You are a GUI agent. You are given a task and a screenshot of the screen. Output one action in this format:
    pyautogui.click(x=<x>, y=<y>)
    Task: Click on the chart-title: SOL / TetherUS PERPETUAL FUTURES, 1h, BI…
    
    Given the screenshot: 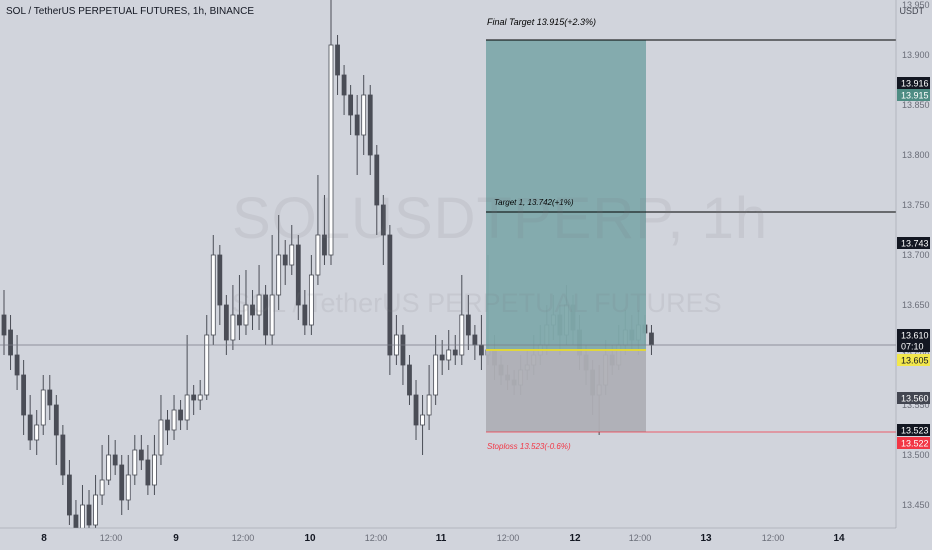 What is the action you would take?
    pyautogui.click(x=130, y=11)
    